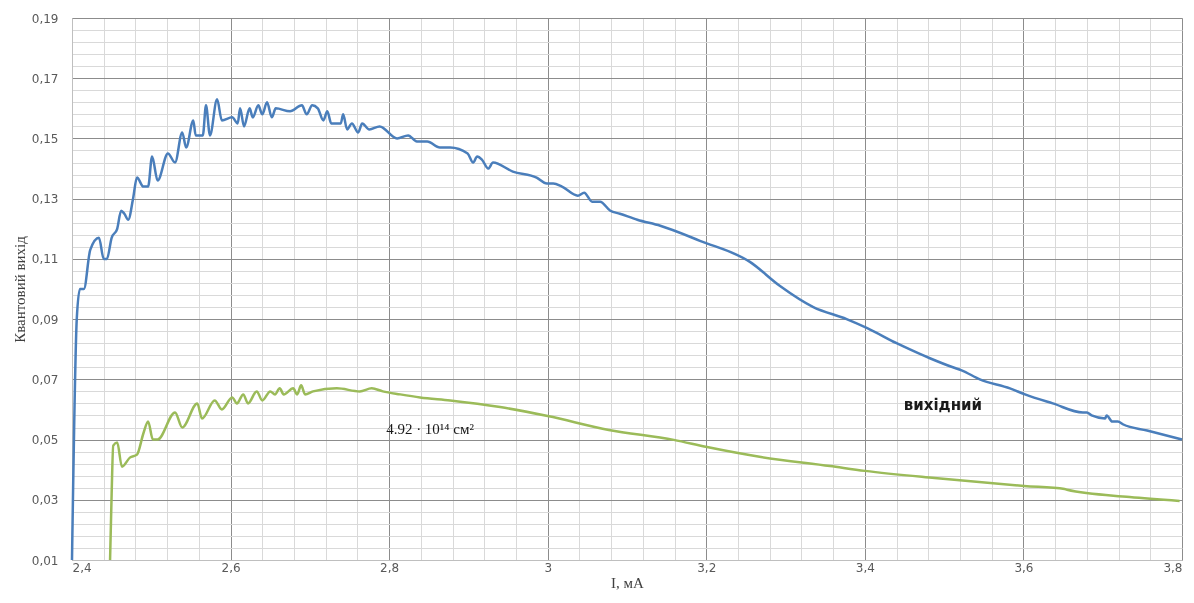  What do you see at coordinates (390, 567) in the screenshot?
I see `x-tick-label: 2,8` at bounding box center [390, 567].